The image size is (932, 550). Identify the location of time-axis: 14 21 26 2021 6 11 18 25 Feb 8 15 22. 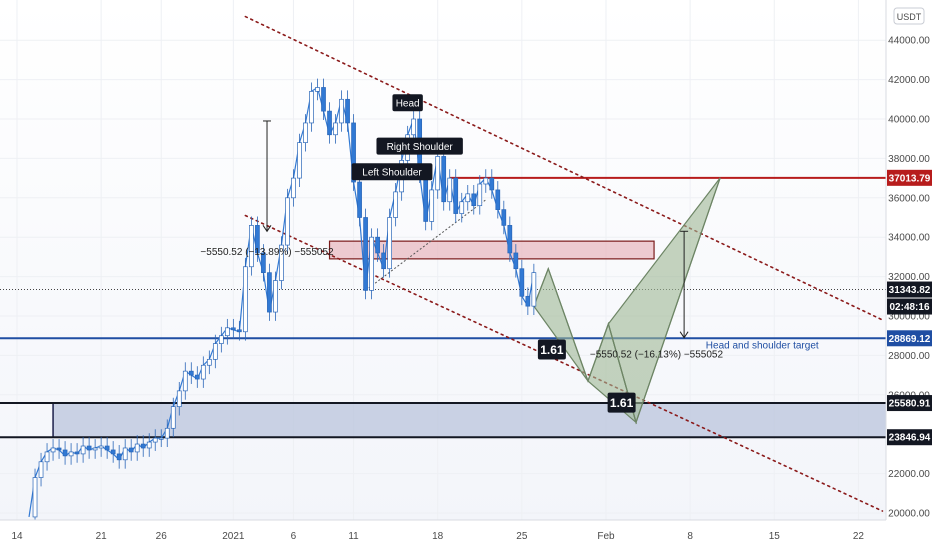
(437, 536).